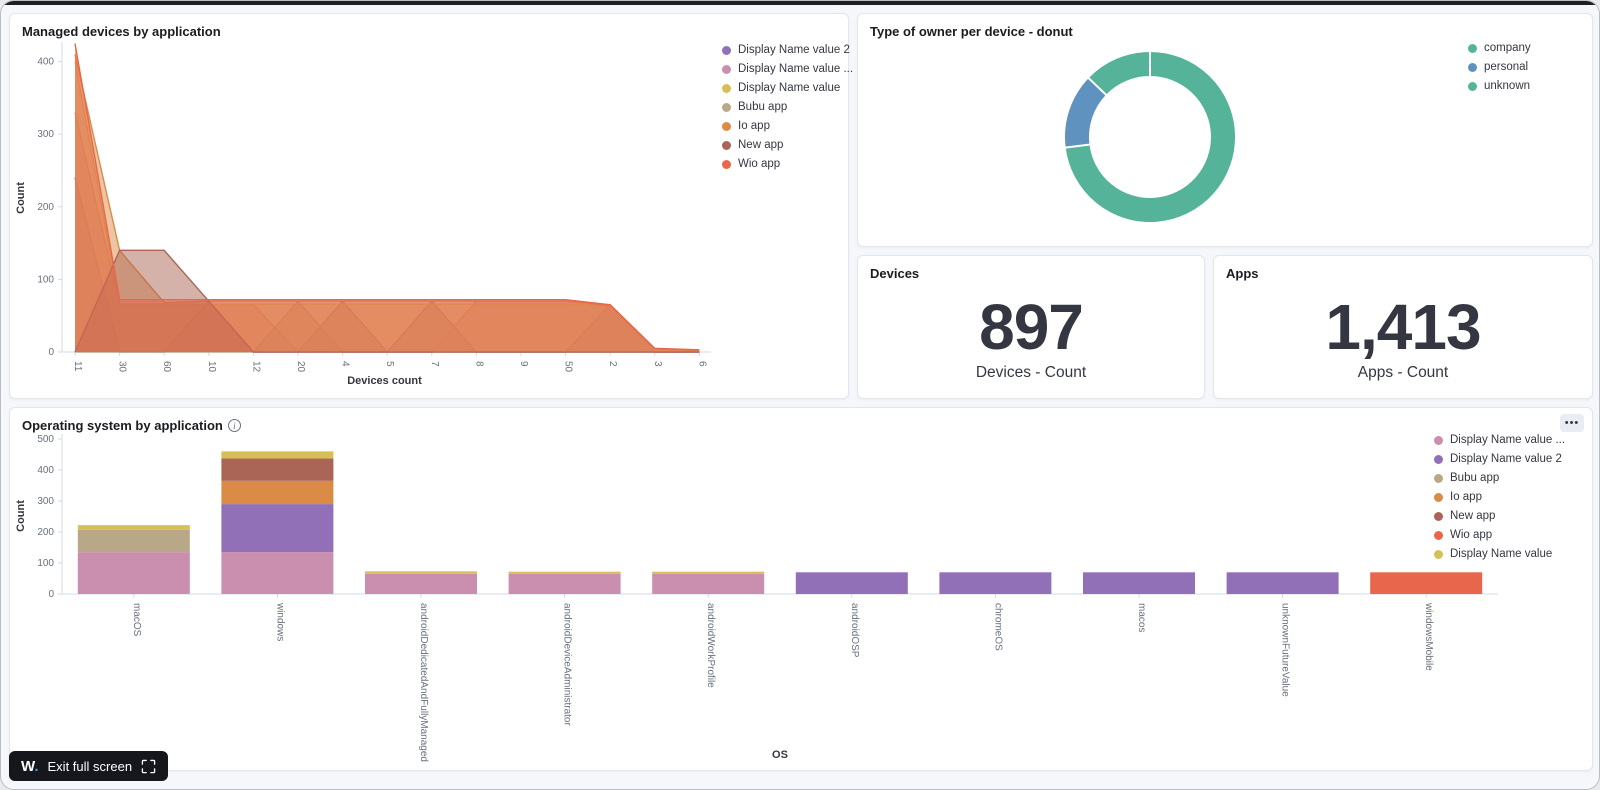 The width and height of the screenshot is (1600, 790). Describe the element at coordinates (1031, 327) in the screenshot. I see `devices-count-value: 897` at that location.